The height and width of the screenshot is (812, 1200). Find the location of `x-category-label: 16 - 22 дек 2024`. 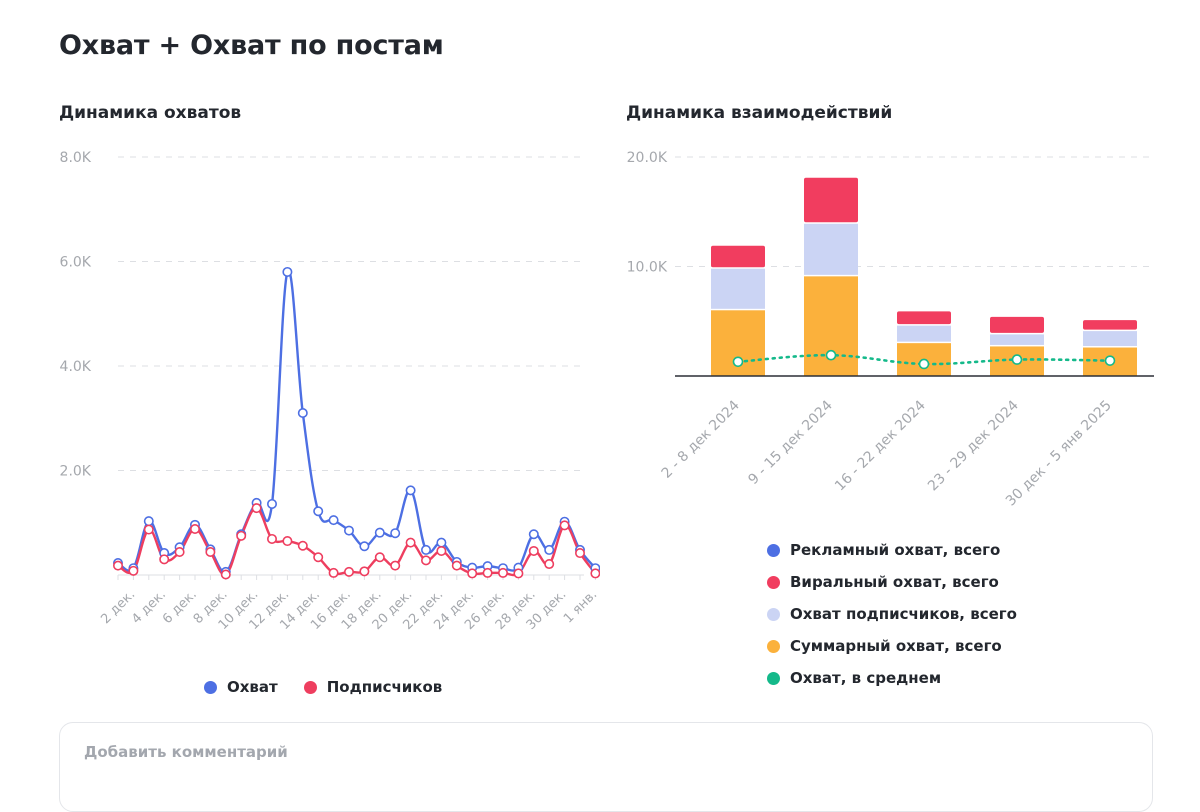

x-category-label: 16 - 22 дек 2024 is located at coordinates (880, 445).